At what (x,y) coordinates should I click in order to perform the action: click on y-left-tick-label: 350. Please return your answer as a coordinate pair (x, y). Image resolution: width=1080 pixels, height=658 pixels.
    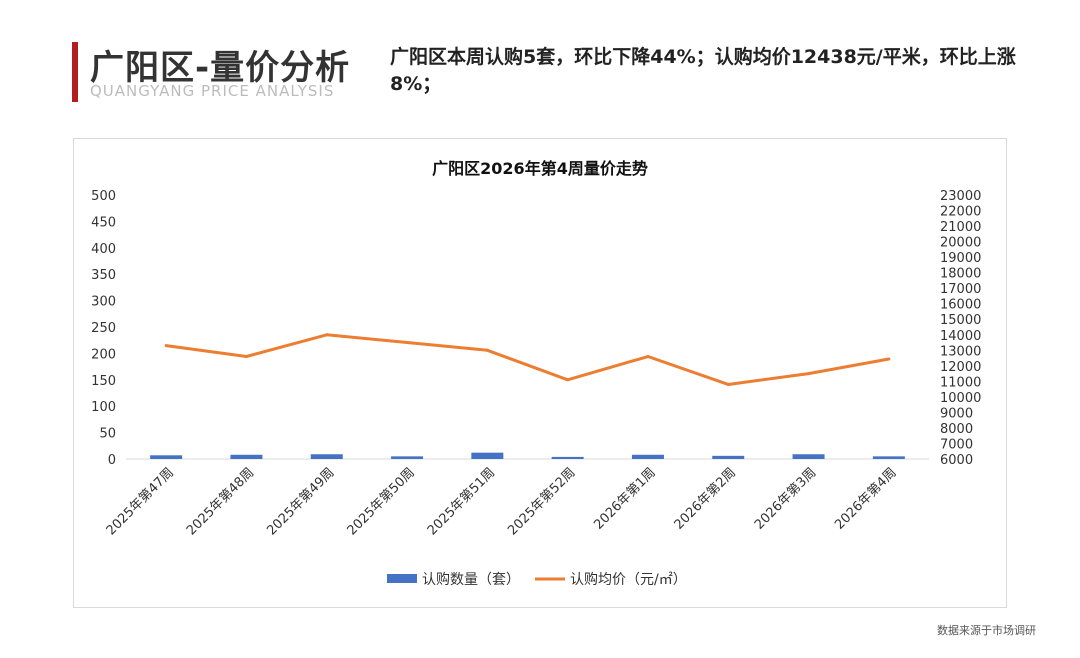
    Looking at the image, I should click on (103, 275).